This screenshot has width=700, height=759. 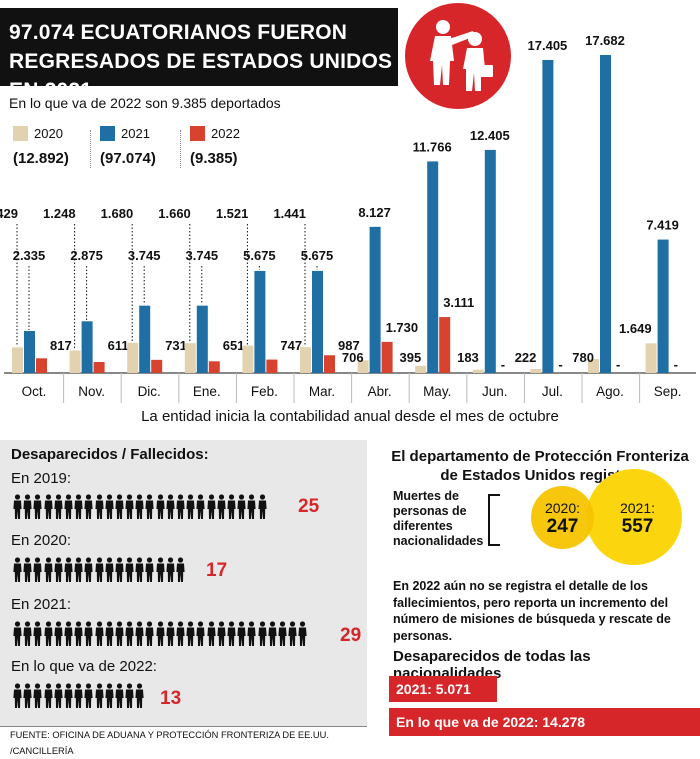 What do you see at coordinates (59, 213) in the screenshot?
I see `data-label: 1.248` at bounding box center [59, 213].